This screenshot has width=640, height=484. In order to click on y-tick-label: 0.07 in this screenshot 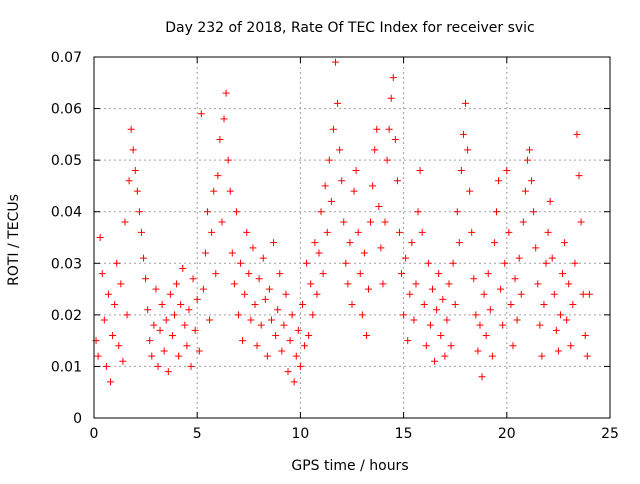, I will do `click(66, 58)`.